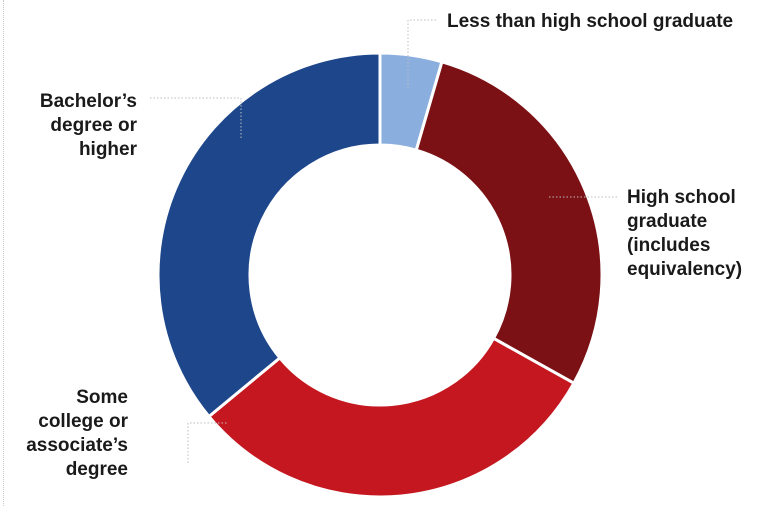  Describe the element at coordinates (422, 53) in the screenshot. I see `leader-line-less-than-high-school` at that location.